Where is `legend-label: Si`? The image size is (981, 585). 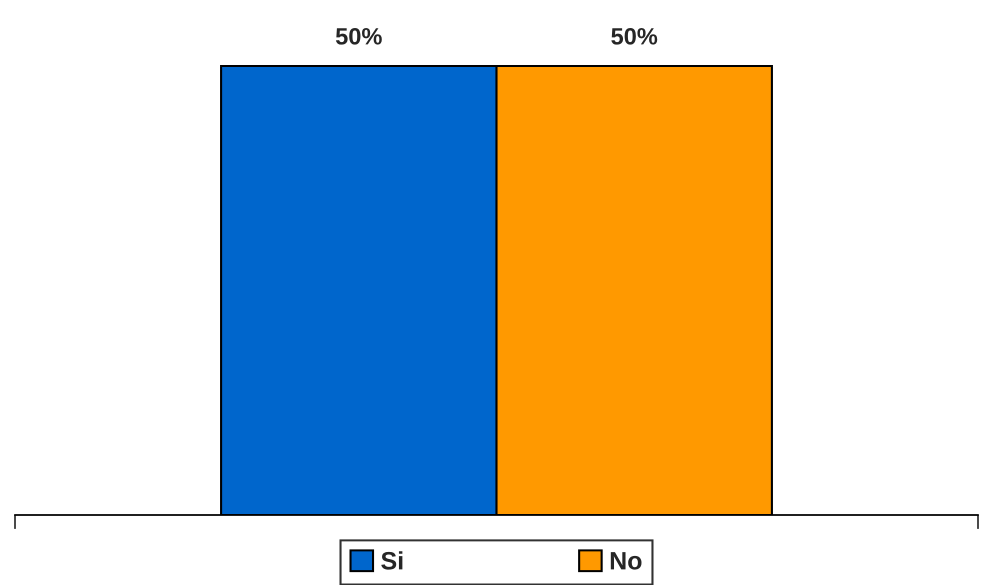 legend-label: Si is located at coordinates (391, 560).